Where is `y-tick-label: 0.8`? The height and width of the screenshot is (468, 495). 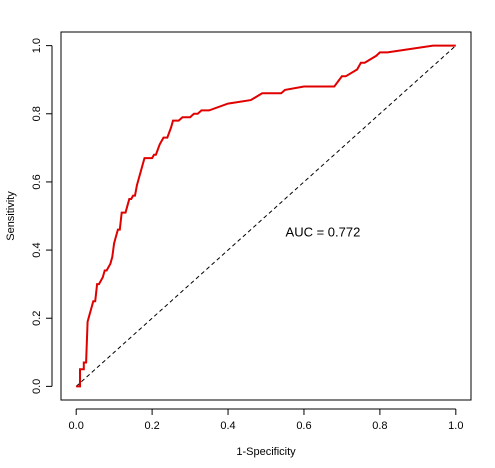 y-tick-label: 0.8 is located at coordinates (37, 113).